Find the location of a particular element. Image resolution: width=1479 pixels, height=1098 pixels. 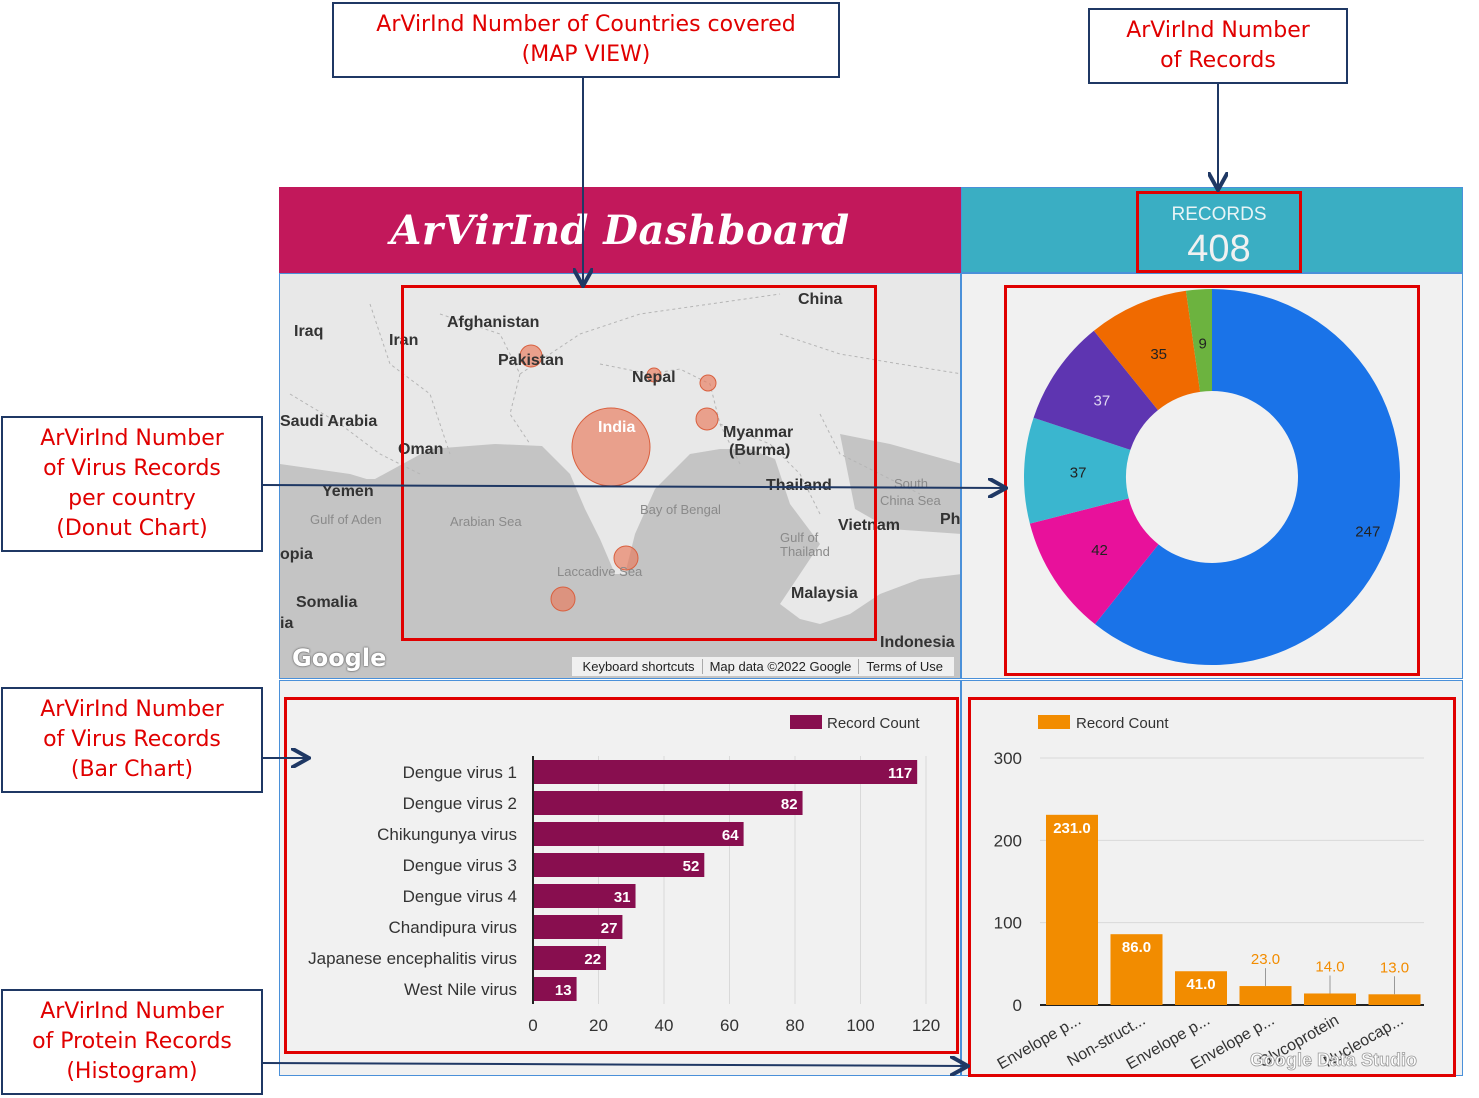

country-borders is located at coordinates (624, 404).